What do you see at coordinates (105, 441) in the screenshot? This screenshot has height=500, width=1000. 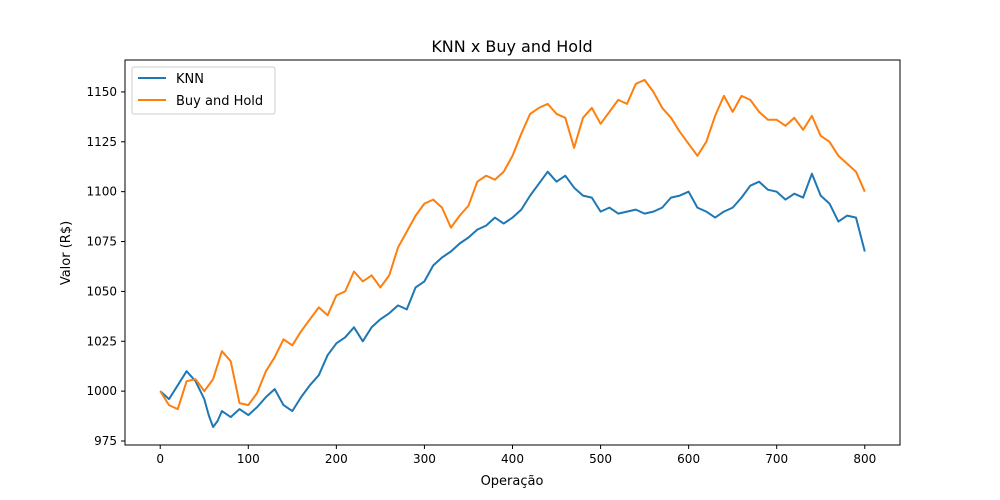 I see `y-tick-label: 975` at bounding box center [105, 441].